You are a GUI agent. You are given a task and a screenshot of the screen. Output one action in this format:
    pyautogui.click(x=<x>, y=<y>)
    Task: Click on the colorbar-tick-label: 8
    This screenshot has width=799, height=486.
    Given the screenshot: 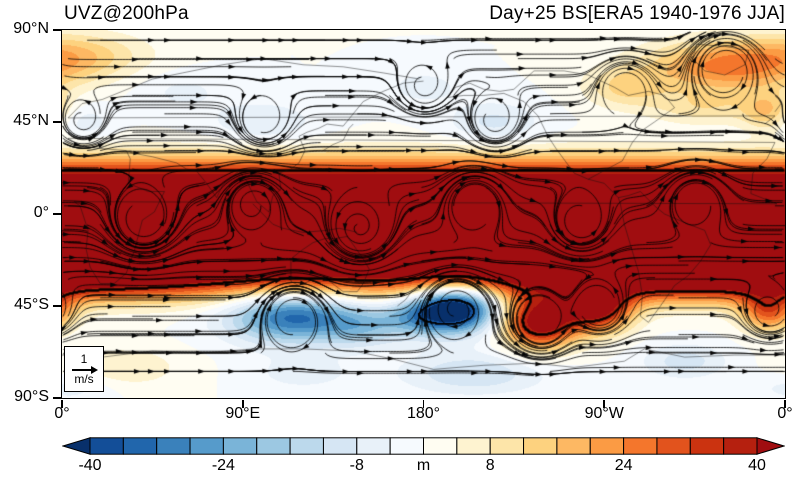 What is the action you would take?
    pyautogui.click(x=490, y=465)
    